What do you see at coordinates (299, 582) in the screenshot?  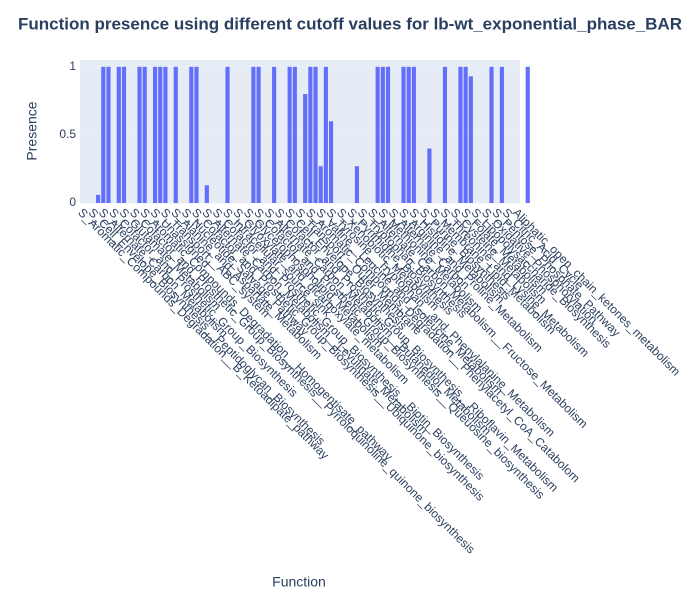 I see `x-axis-title: Function` at bounding box center [299, 582].